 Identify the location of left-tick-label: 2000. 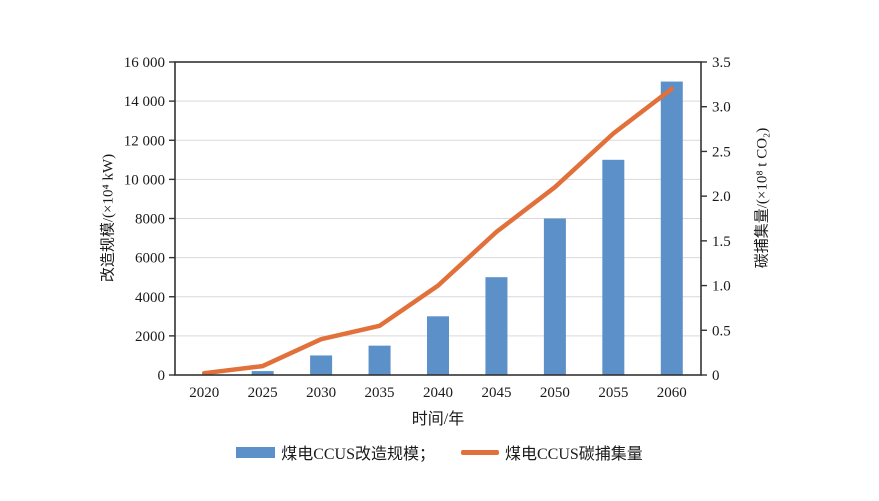
(150, 337).